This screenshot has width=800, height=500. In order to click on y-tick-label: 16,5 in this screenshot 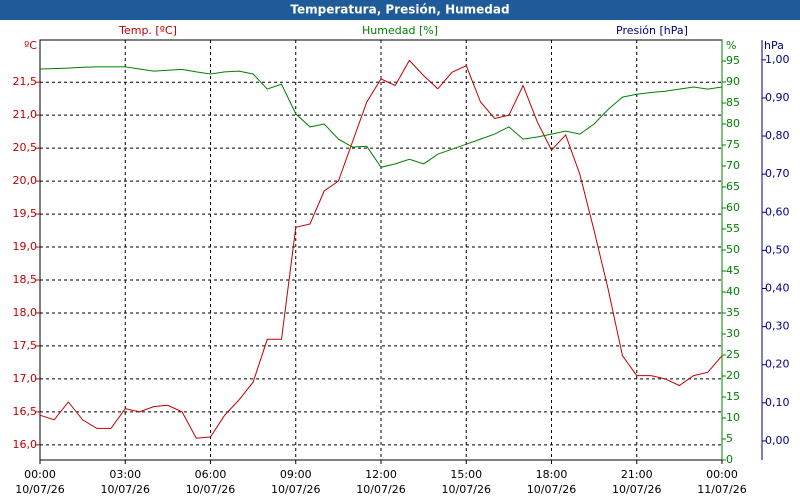, I will do `click(25, 411)`.